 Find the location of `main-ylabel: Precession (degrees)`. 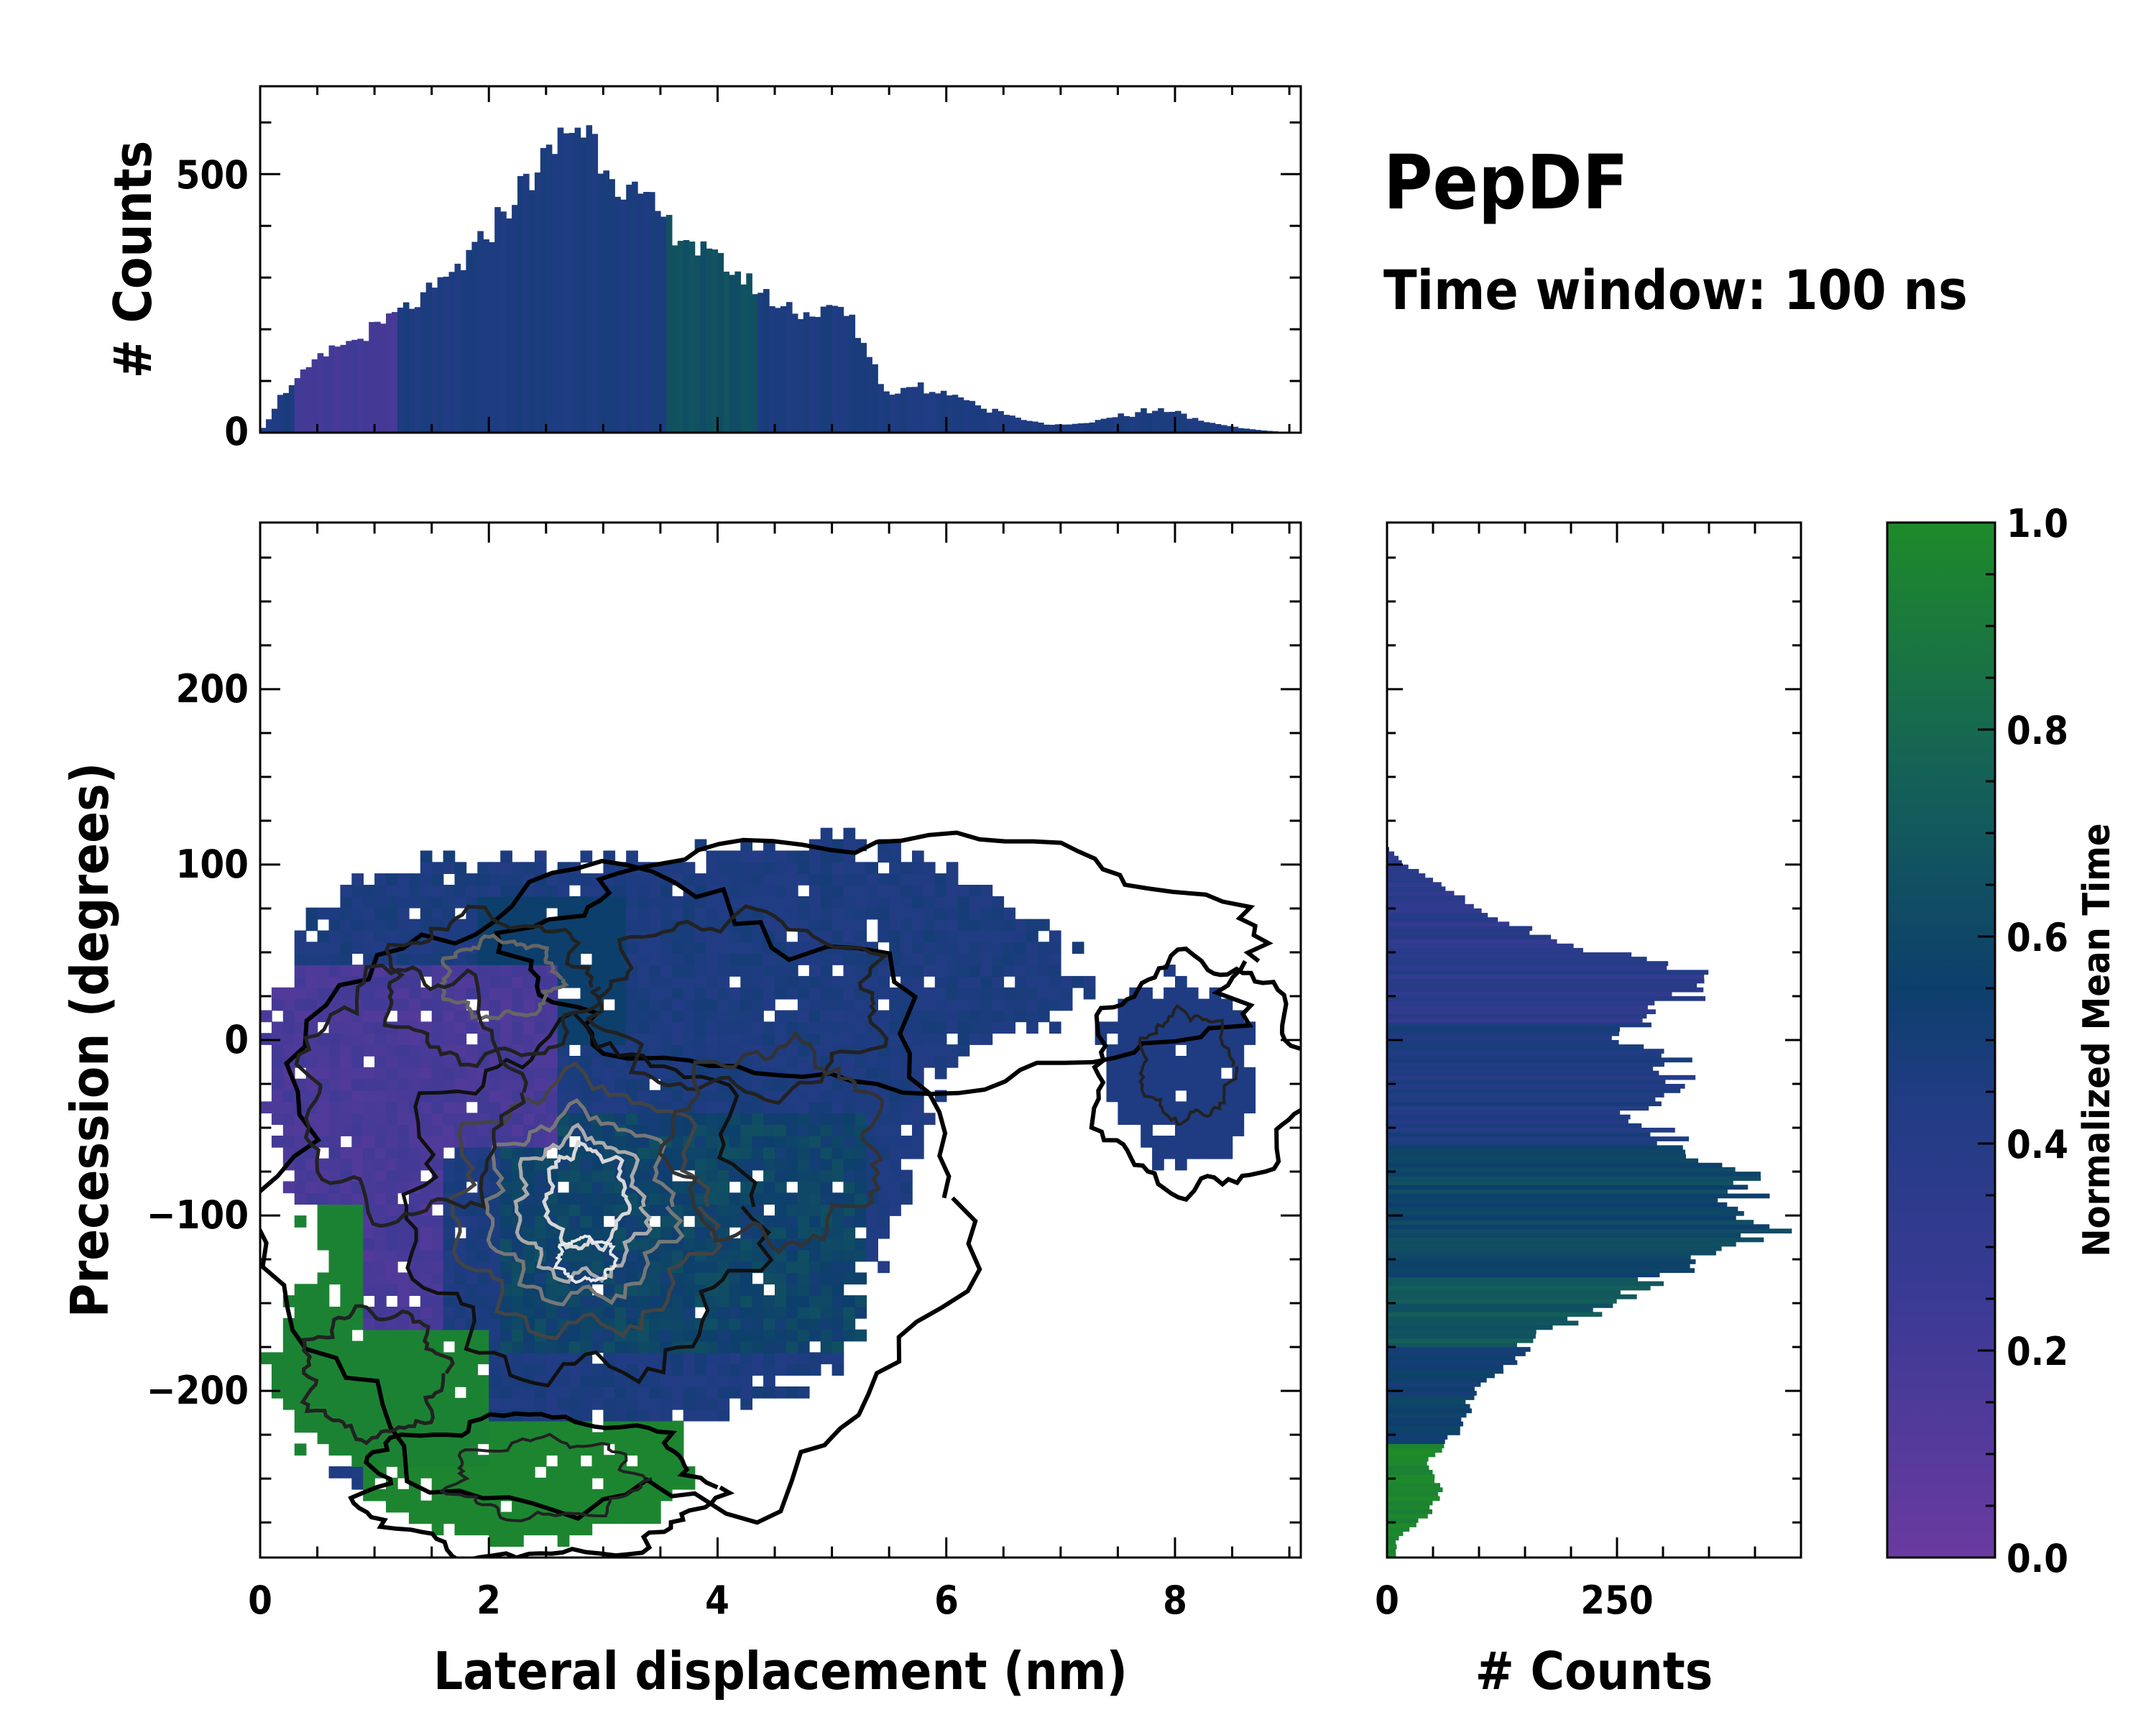

main-ylabel: Precession (degrees) is located at coordinates (90, 1040).